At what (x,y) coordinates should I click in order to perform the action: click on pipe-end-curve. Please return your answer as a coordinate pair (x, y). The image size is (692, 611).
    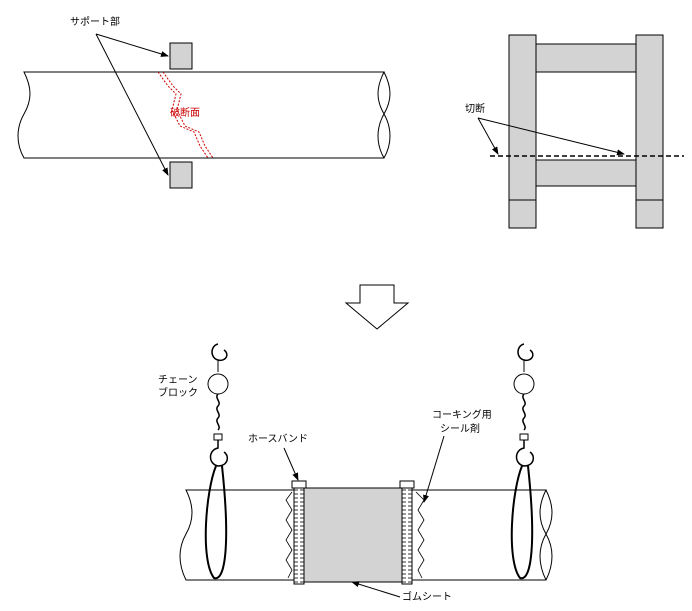
    Looking at the image, I should click on (384, 115).